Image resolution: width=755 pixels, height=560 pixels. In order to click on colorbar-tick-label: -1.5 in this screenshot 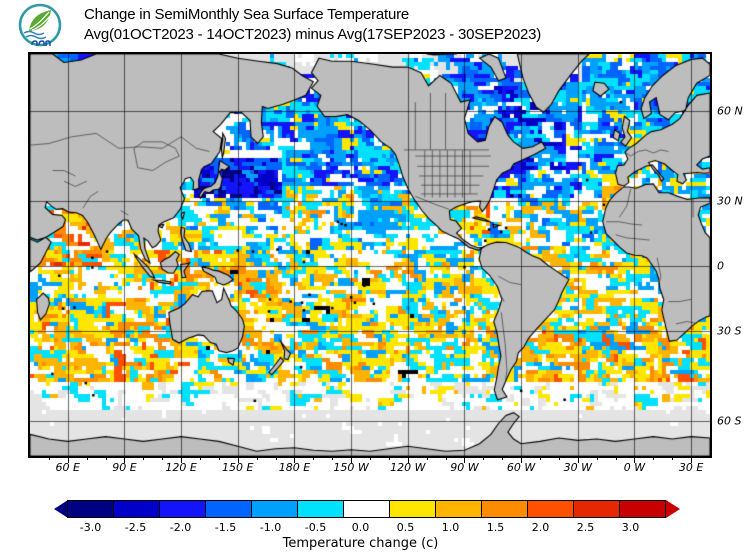, I will do `click(225, 527)`.